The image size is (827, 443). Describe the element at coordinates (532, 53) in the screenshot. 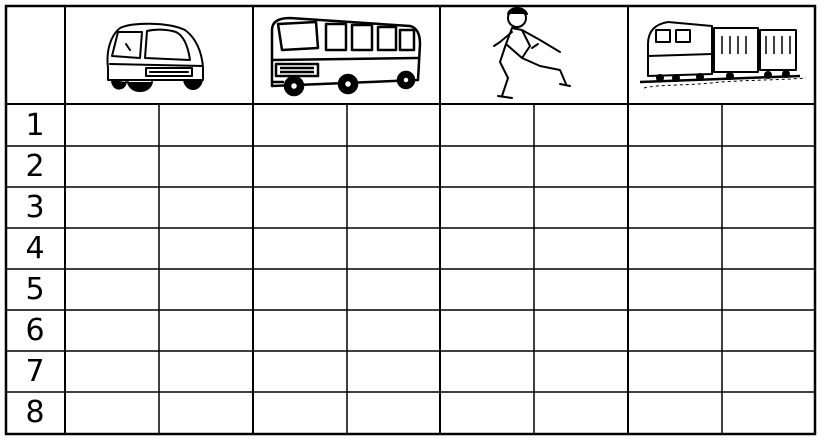

I see `running-person-icon` at that location.